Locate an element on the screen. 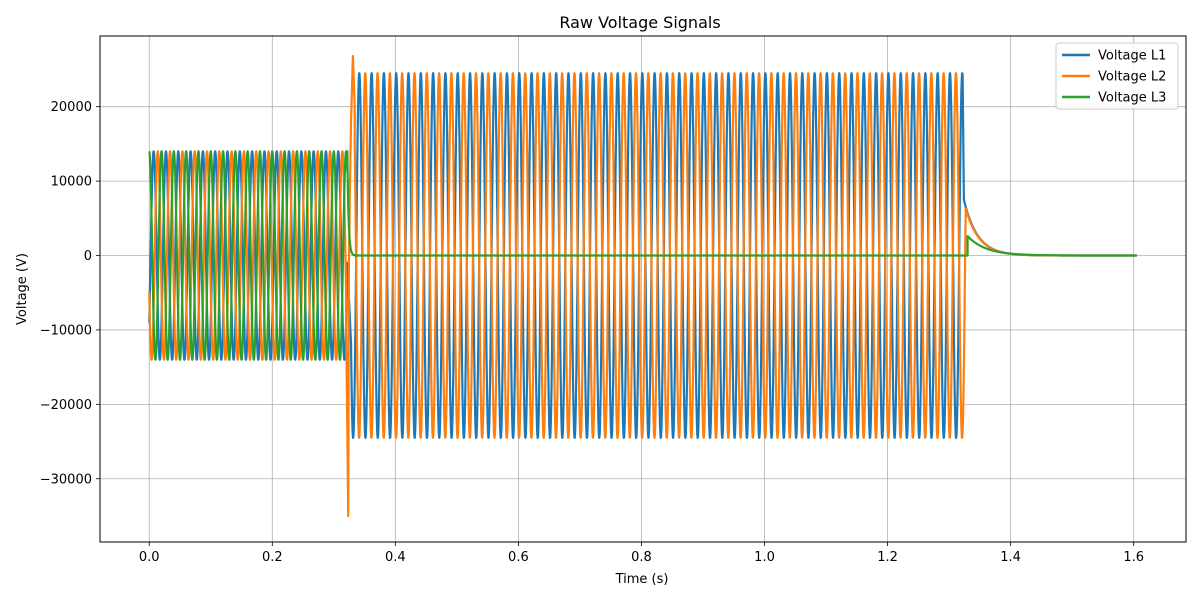  x-tick-label: 0.0 is located at coordinates (149, 557).